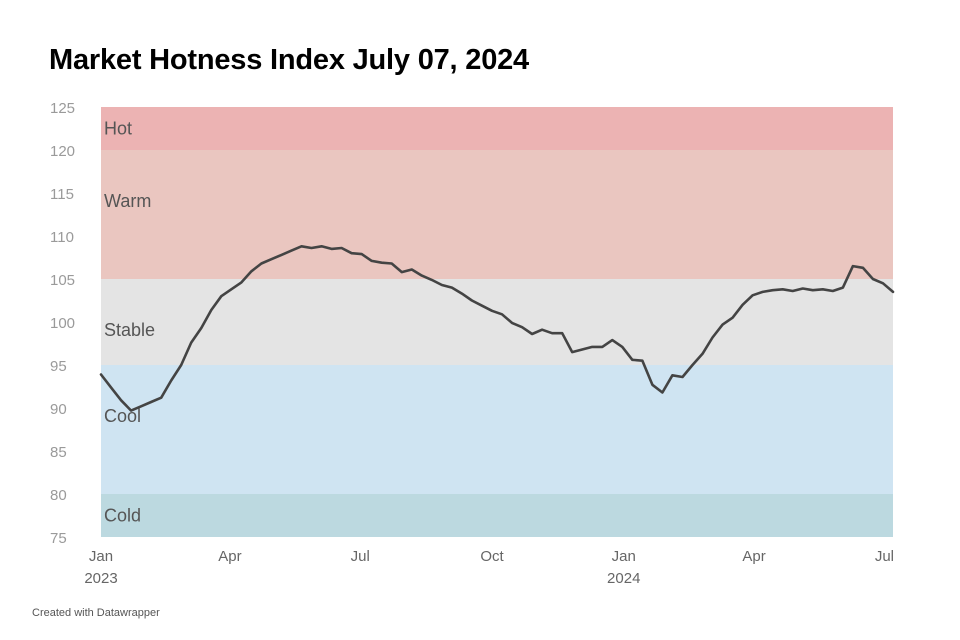 This screenshot has width=960, height=640. I want to click on band-label-cold: Cold, so click(122, 516).